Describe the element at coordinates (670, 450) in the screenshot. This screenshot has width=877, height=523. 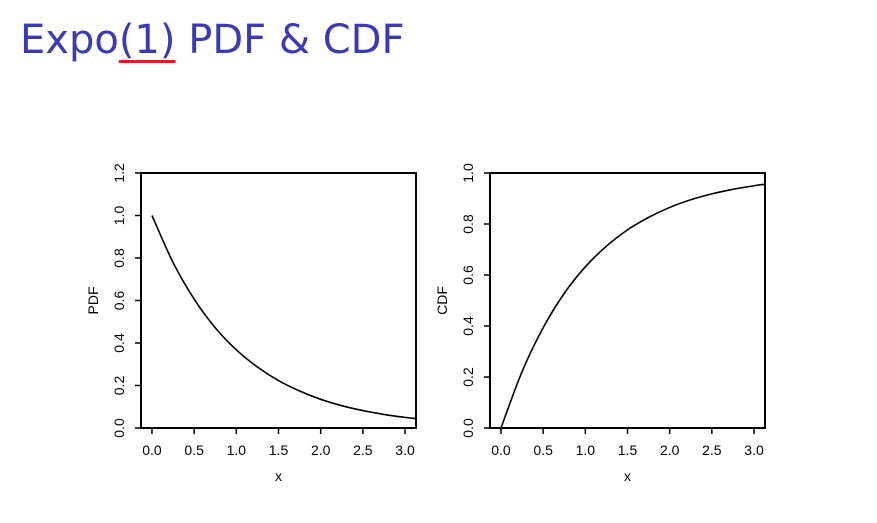
I see `cdf-x-tick-label: 2.0` at that location.